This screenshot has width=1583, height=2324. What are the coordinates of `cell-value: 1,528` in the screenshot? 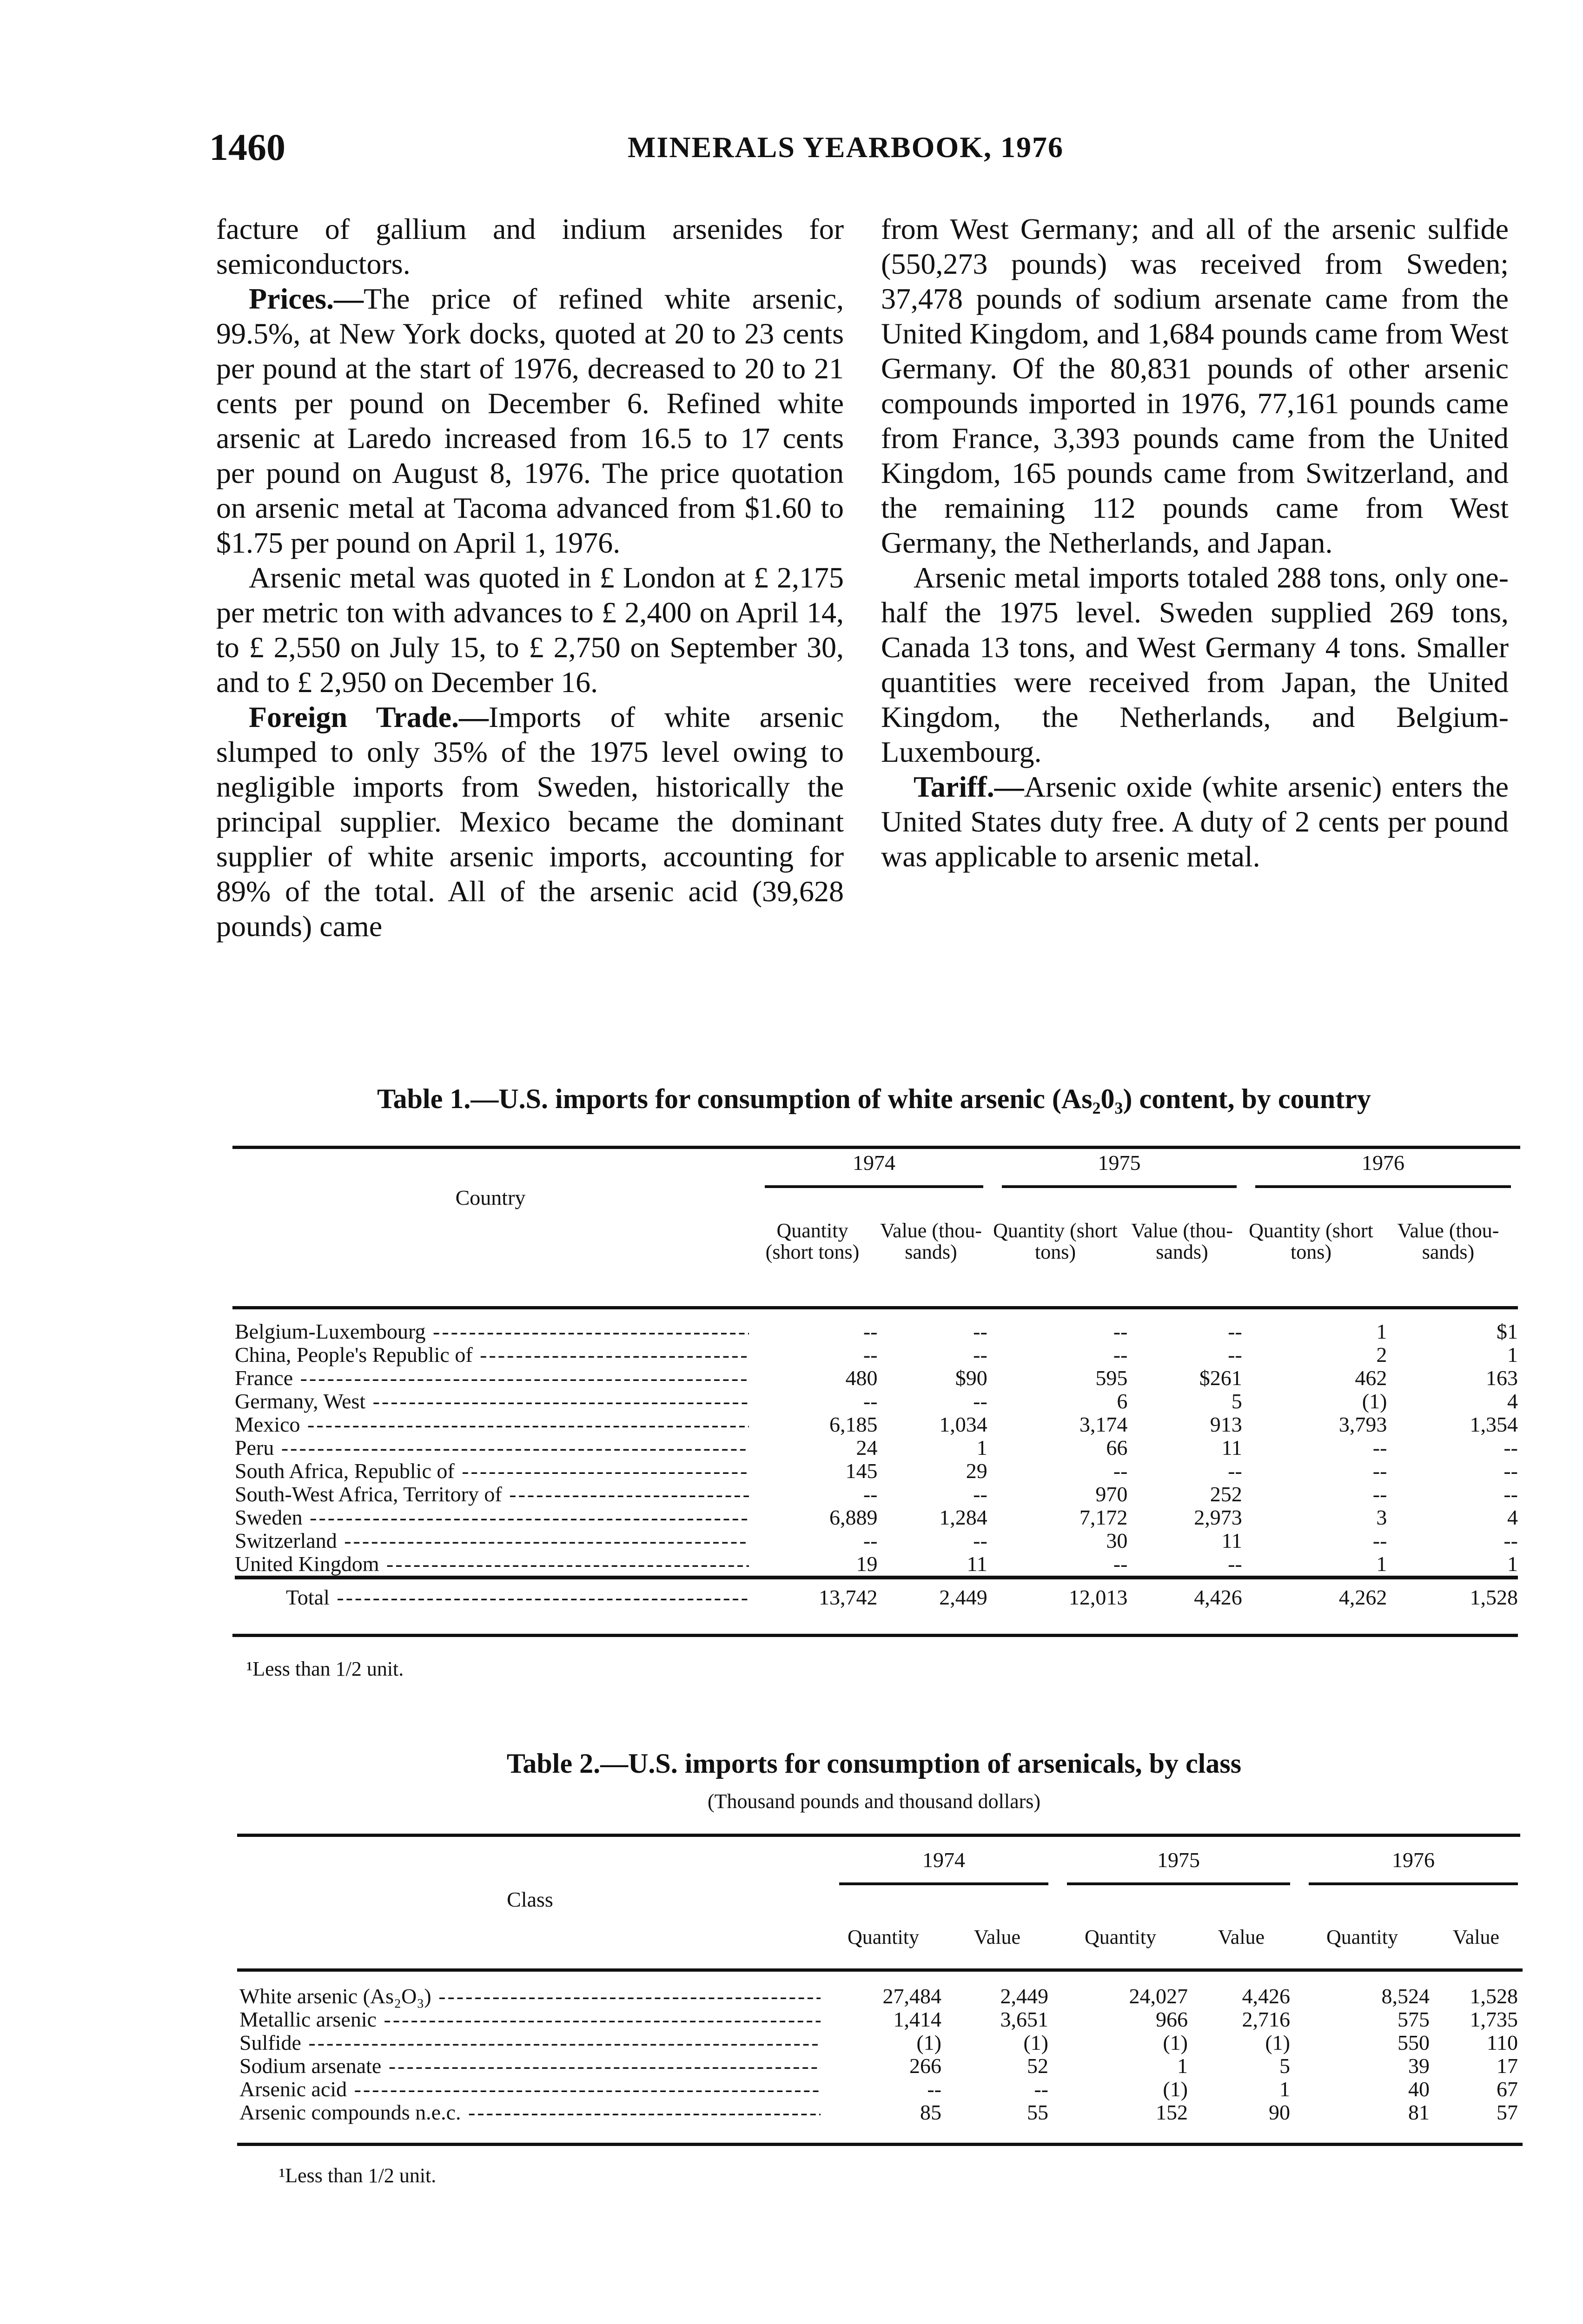 It's located at (1494, 1996).